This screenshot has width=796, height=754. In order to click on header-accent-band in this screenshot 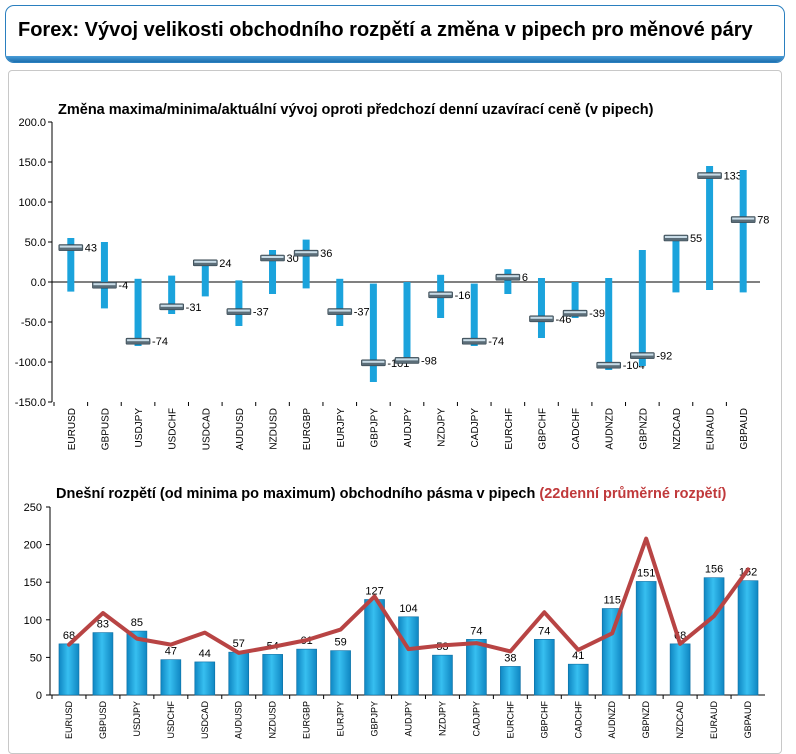, I will do `click(395, 59)`.